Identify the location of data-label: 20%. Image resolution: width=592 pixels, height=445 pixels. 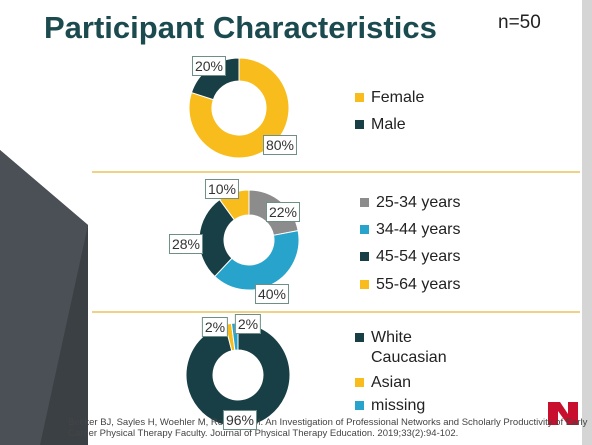
(209, 66).